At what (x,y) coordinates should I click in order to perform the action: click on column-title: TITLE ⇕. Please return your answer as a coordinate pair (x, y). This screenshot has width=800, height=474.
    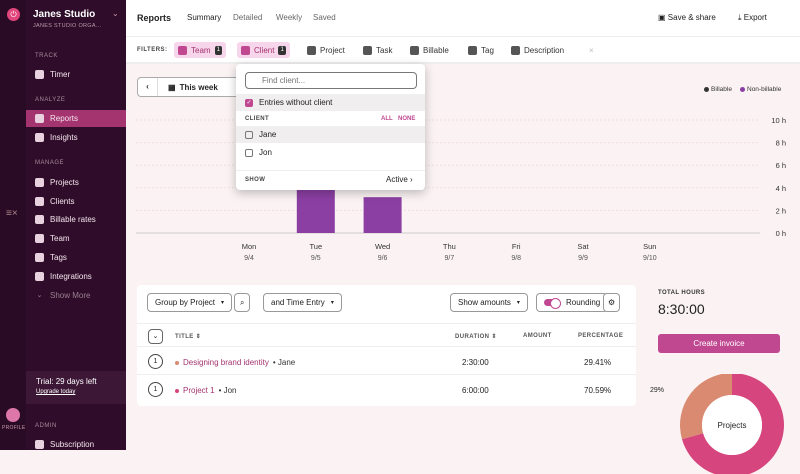
    Looking at the image, I should click on (188, 337).